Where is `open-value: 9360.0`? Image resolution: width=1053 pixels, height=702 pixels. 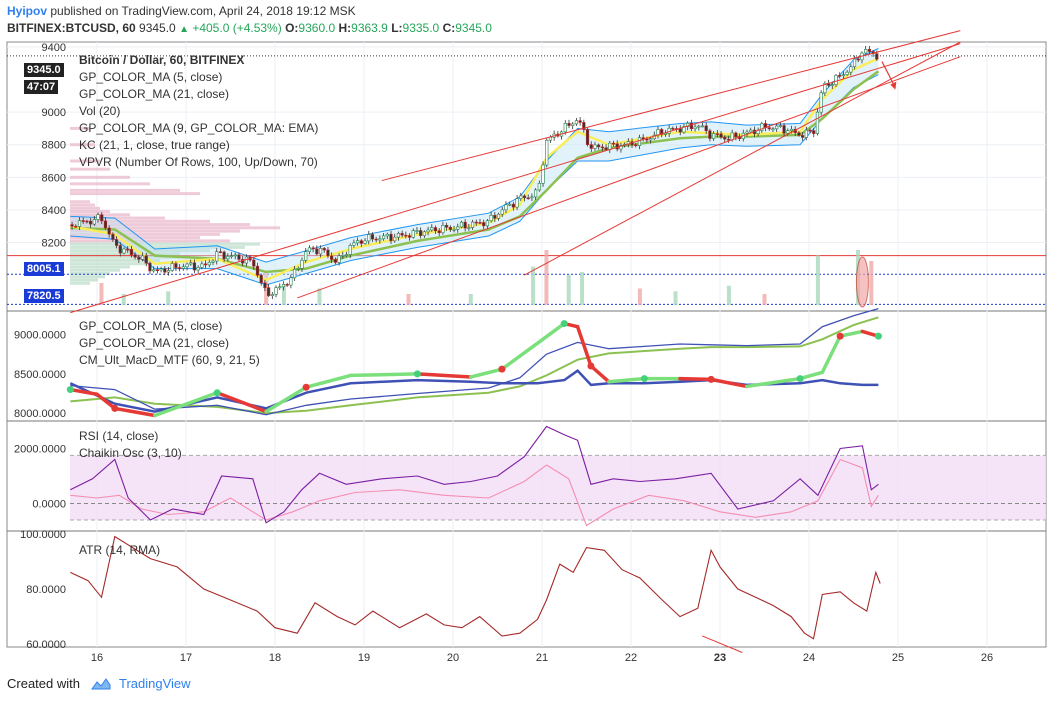
open-value: 9360.0 is located at coordinates (317, 28).